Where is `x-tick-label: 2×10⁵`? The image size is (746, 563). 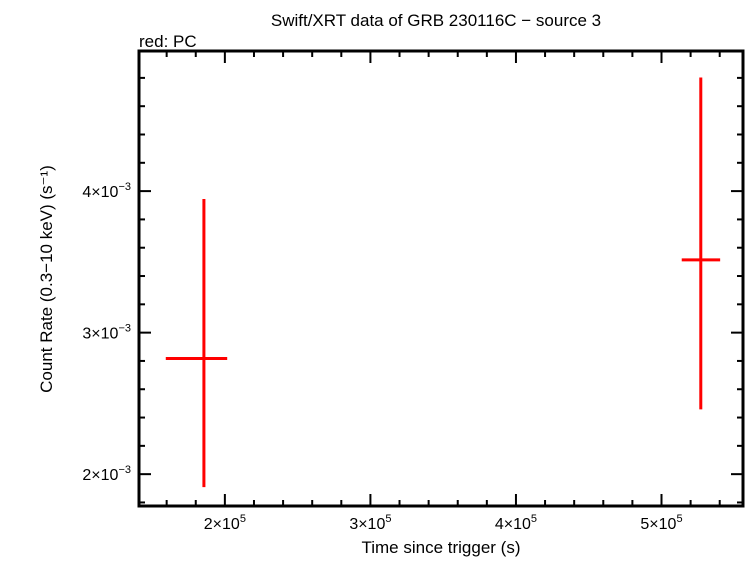
x-tick-label: 2×10⁵ is located at coordinates (225, 523).